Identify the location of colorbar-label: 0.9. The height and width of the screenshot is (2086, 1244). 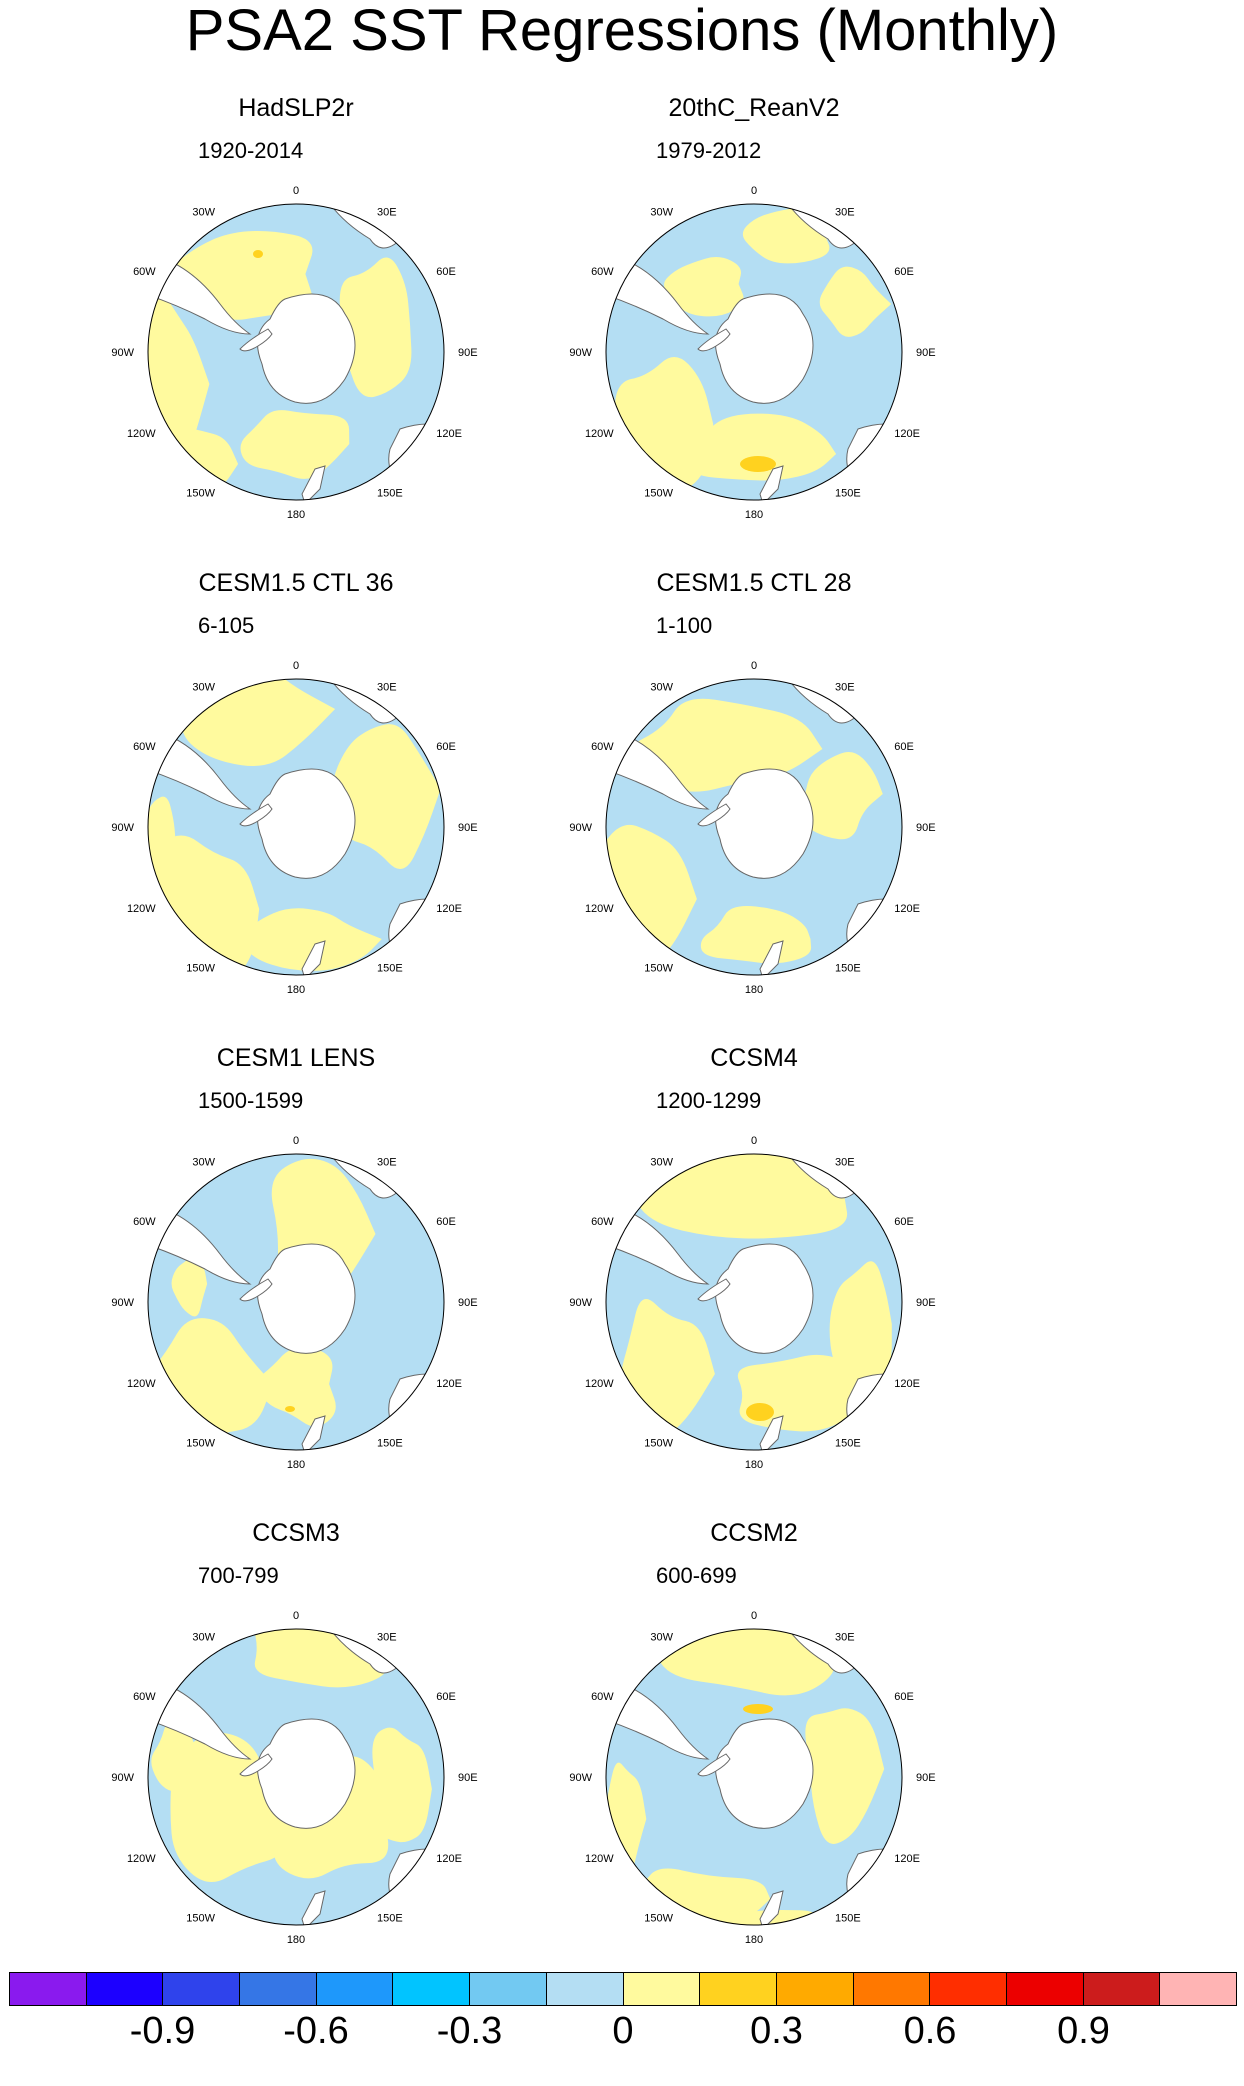
(1083, 2031).